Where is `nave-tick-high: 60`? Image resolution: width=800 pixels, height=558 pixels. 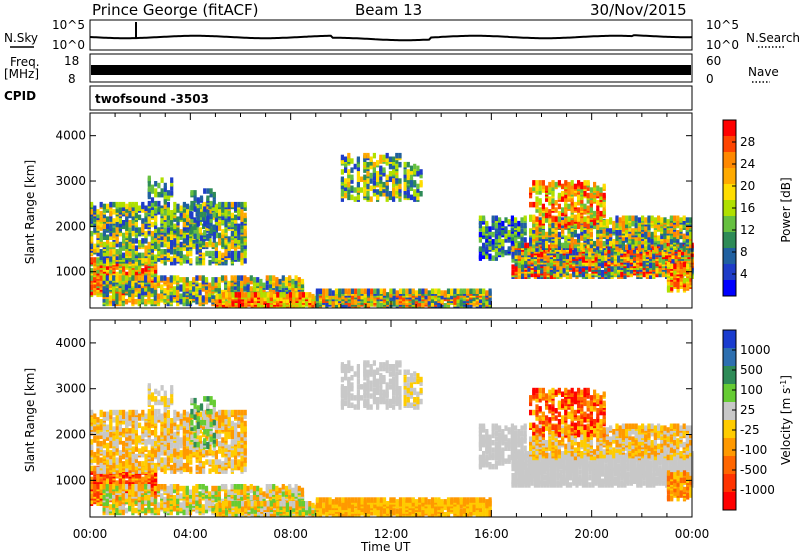 nave-tick-high: 60 is located at coordinates (713, 61).